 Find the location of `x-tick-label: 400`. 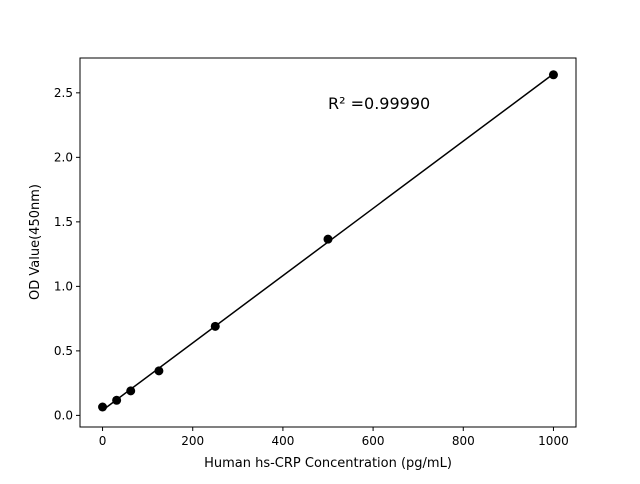

x-tick-label: 400 is located at coordinates (282, 441).